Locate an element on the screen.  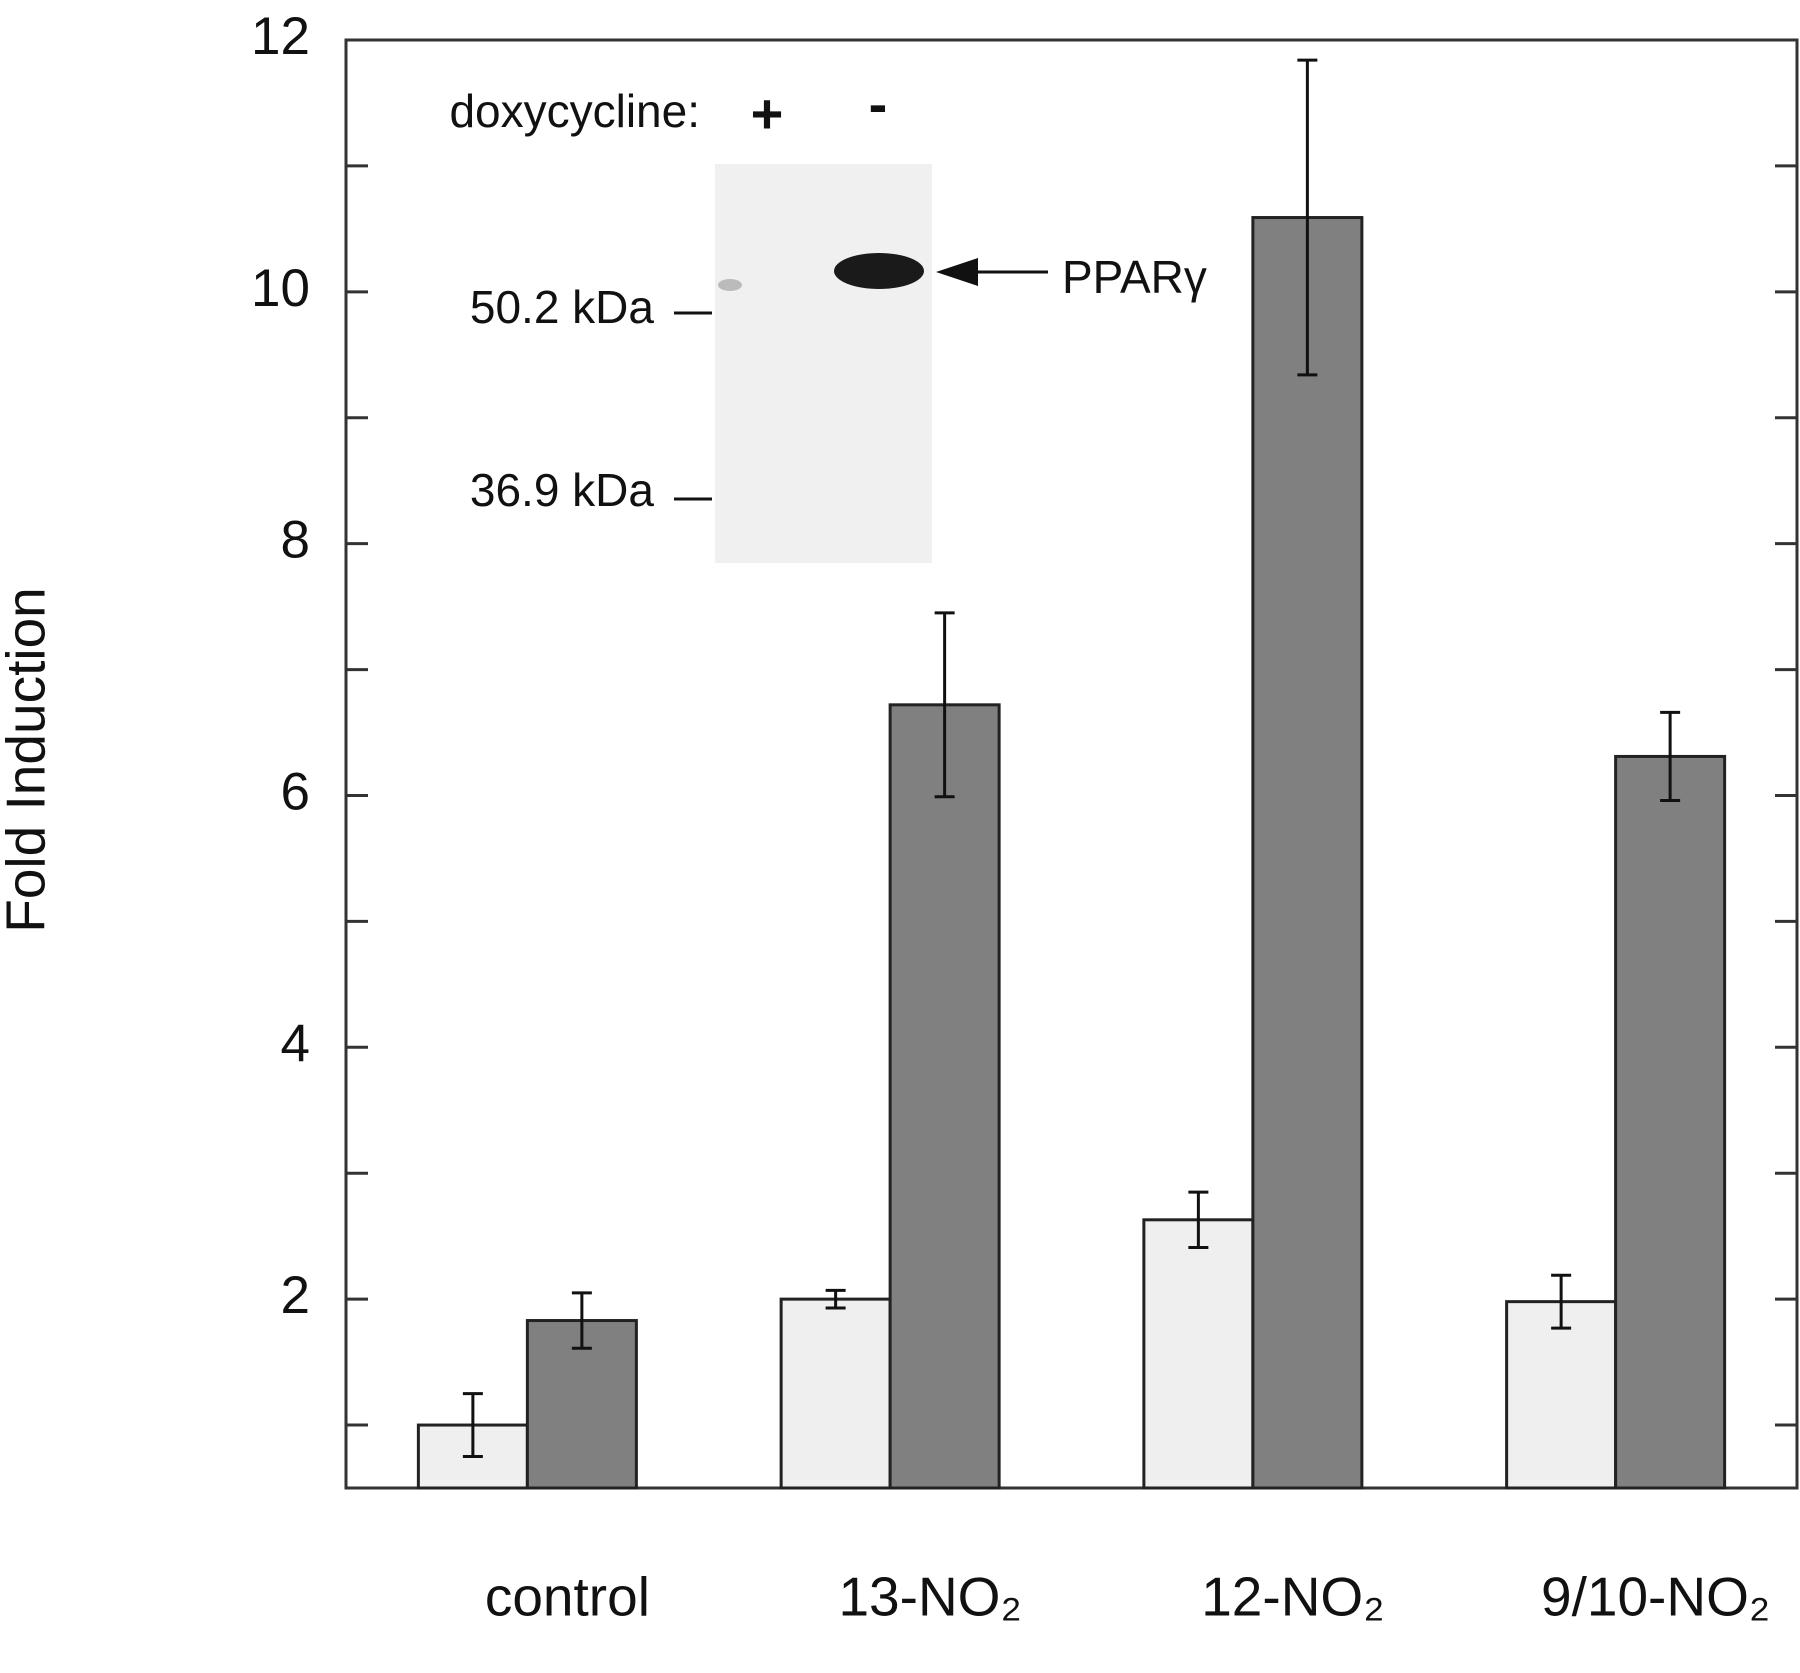
y-axis-label: Fold Induction is located at coordinates (28, 760).